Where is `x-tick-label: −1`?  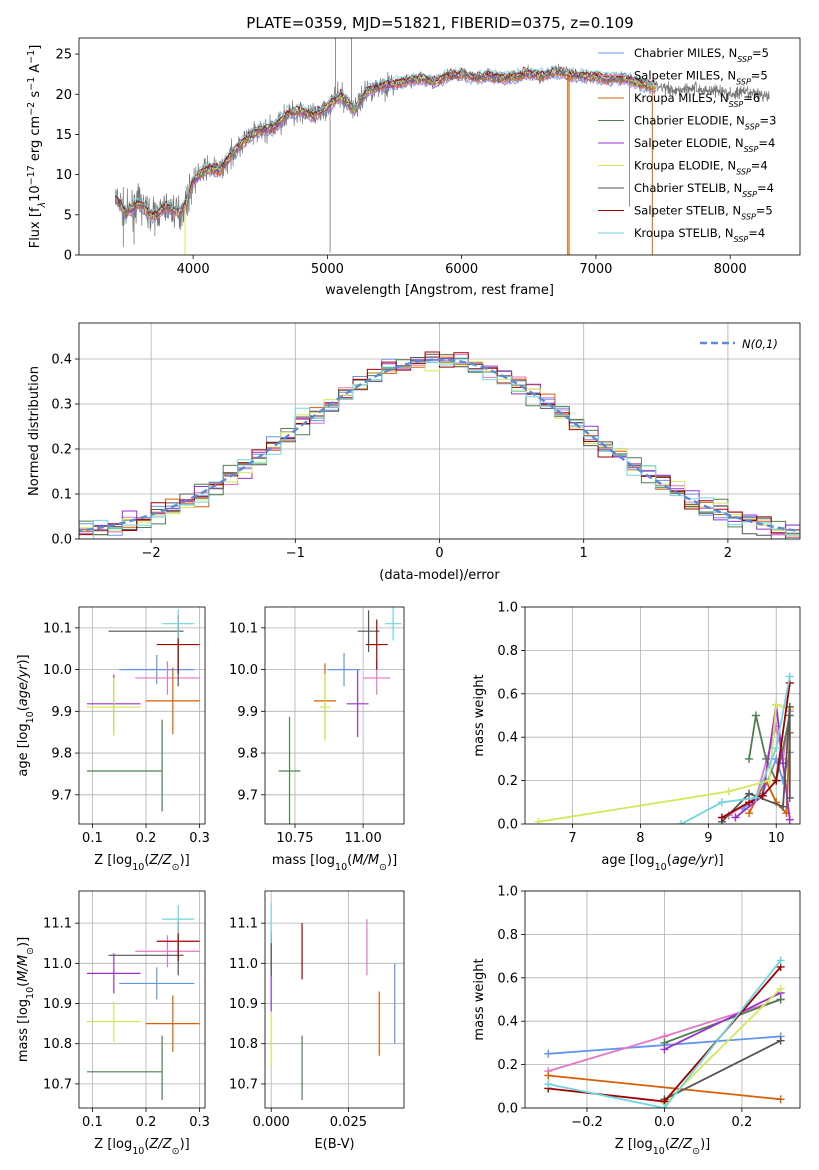 x-tick-label: −1 is located at coordinates (295, 553).